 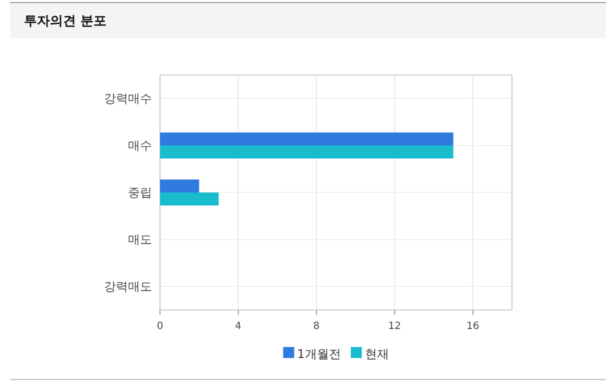 I want to click on y-tick-label: 중립, so click(x=140, y=193).